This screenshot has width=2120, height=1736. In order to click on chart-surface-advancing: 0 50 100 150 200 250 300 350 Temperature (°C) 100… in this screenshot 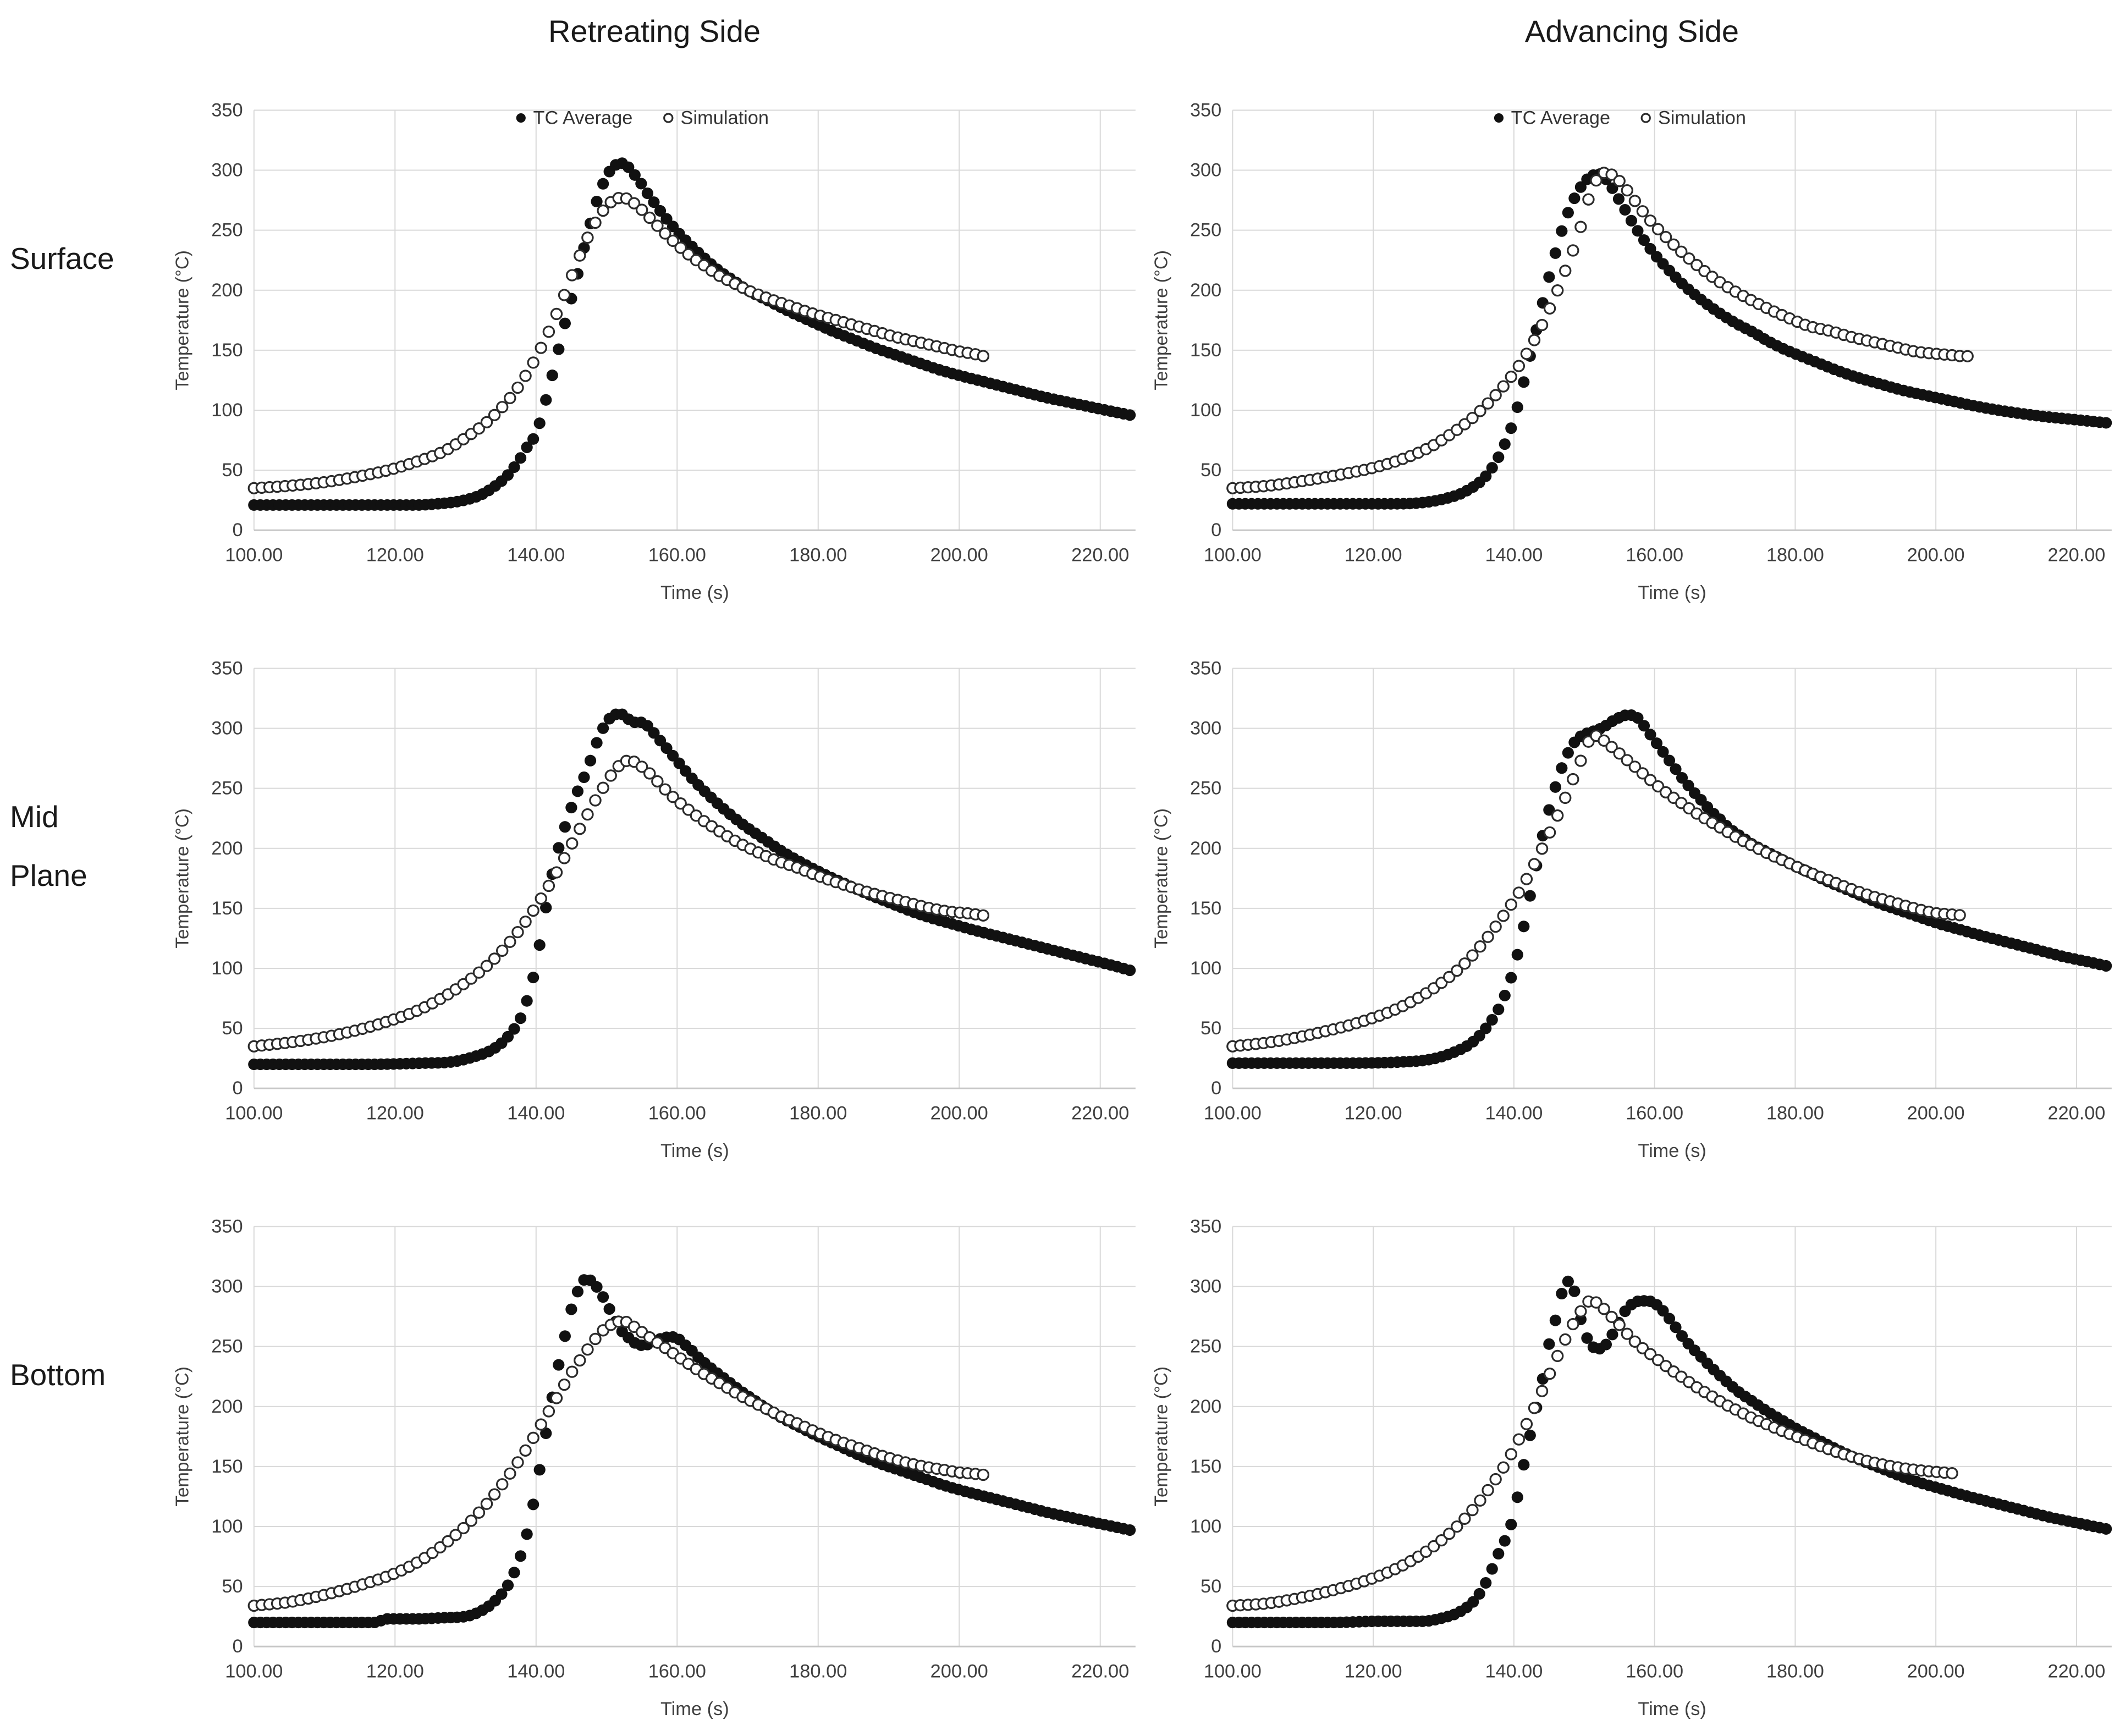, I will do `click(1632, 351)`.